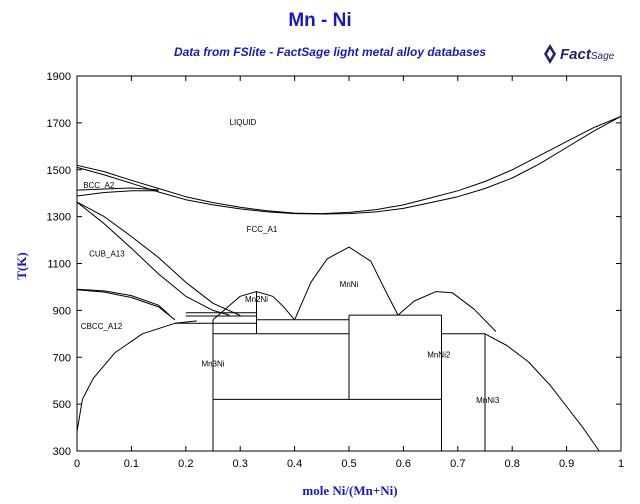  I want to click on phase-label: MnNi2, so click(439, 354).